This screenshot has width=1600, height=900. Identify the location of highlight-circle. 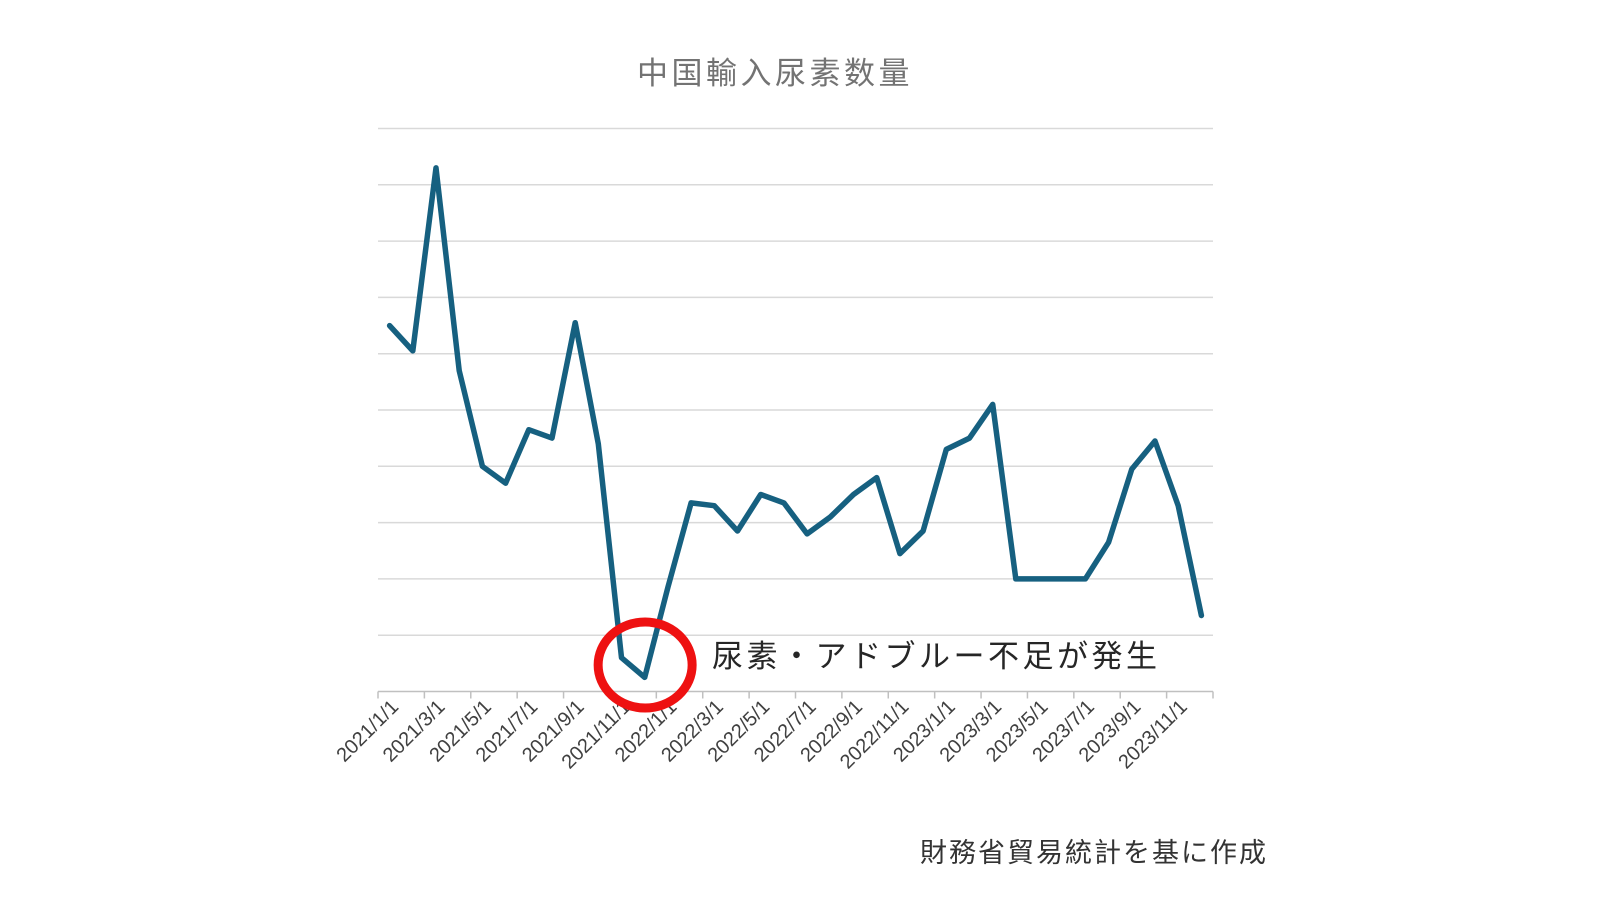
(645, 665).